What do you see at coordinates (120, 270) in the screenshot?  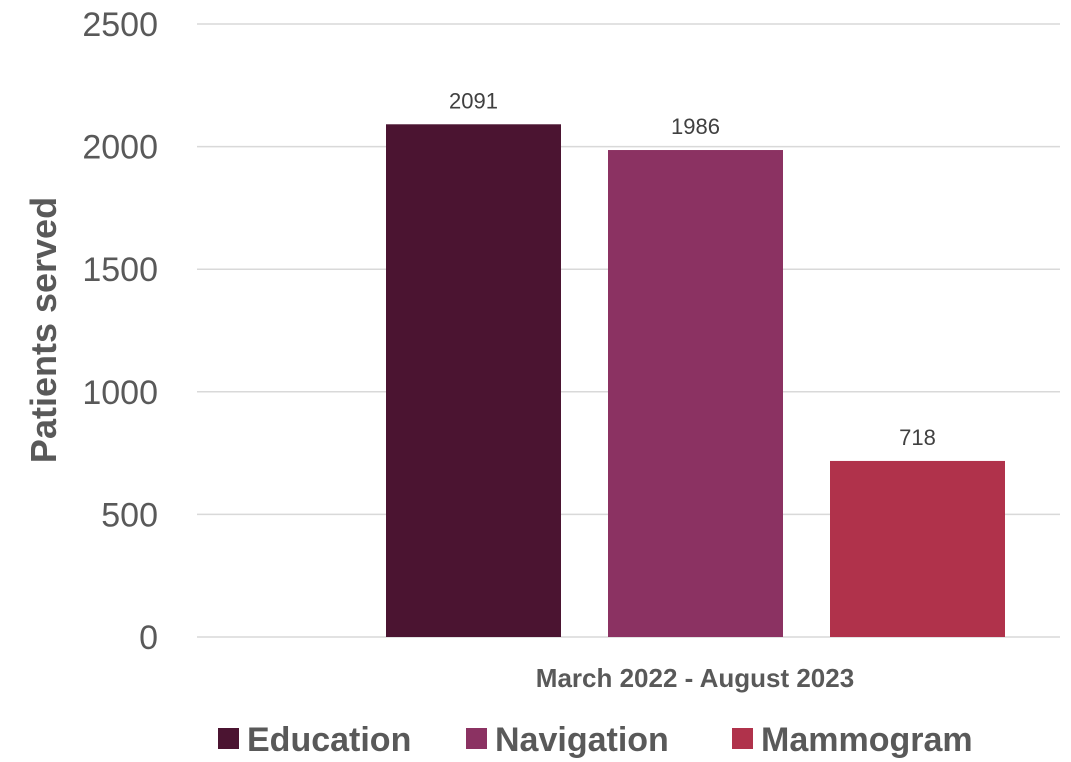 I see `y-tick-label: 1500` at bounding box center [120, 270].